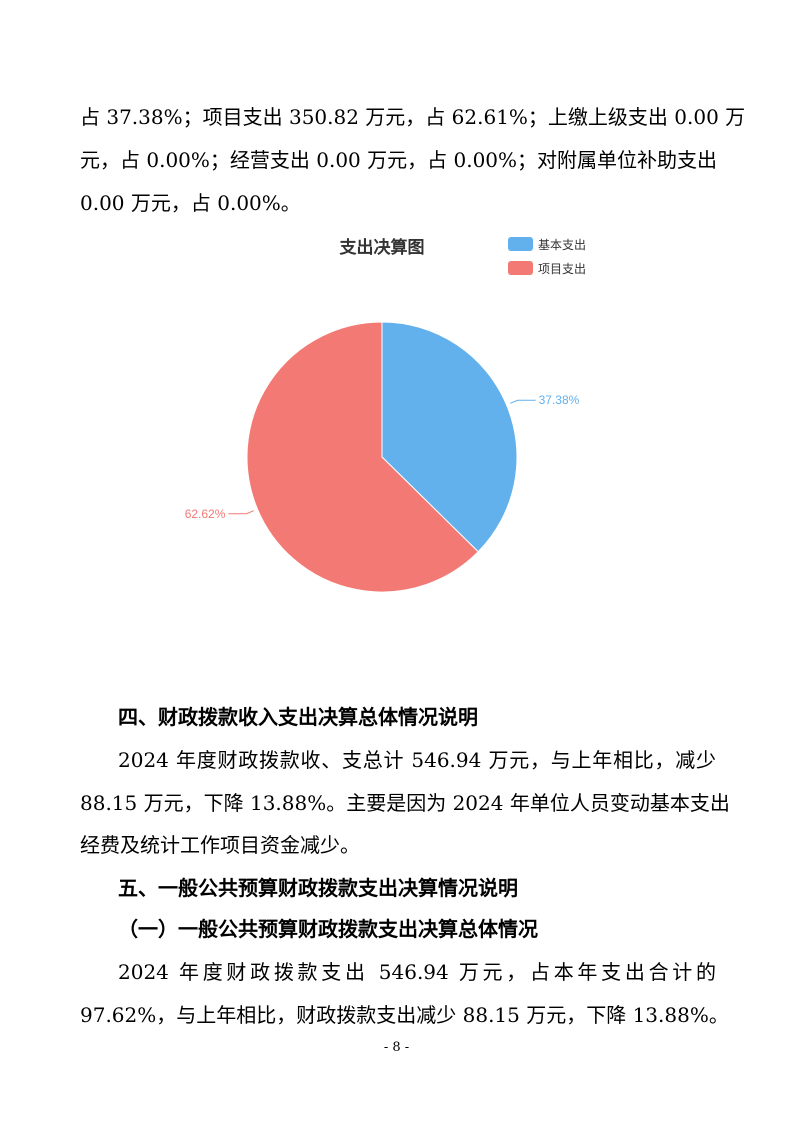 Image resolution: width=793 pixels, height=1122 pixels. What do you see at coordinates (190, 203) in the screenshot?
I see `body-text-line: 0.00 万元，占 0.00%。` at bounding box center [190, 203].